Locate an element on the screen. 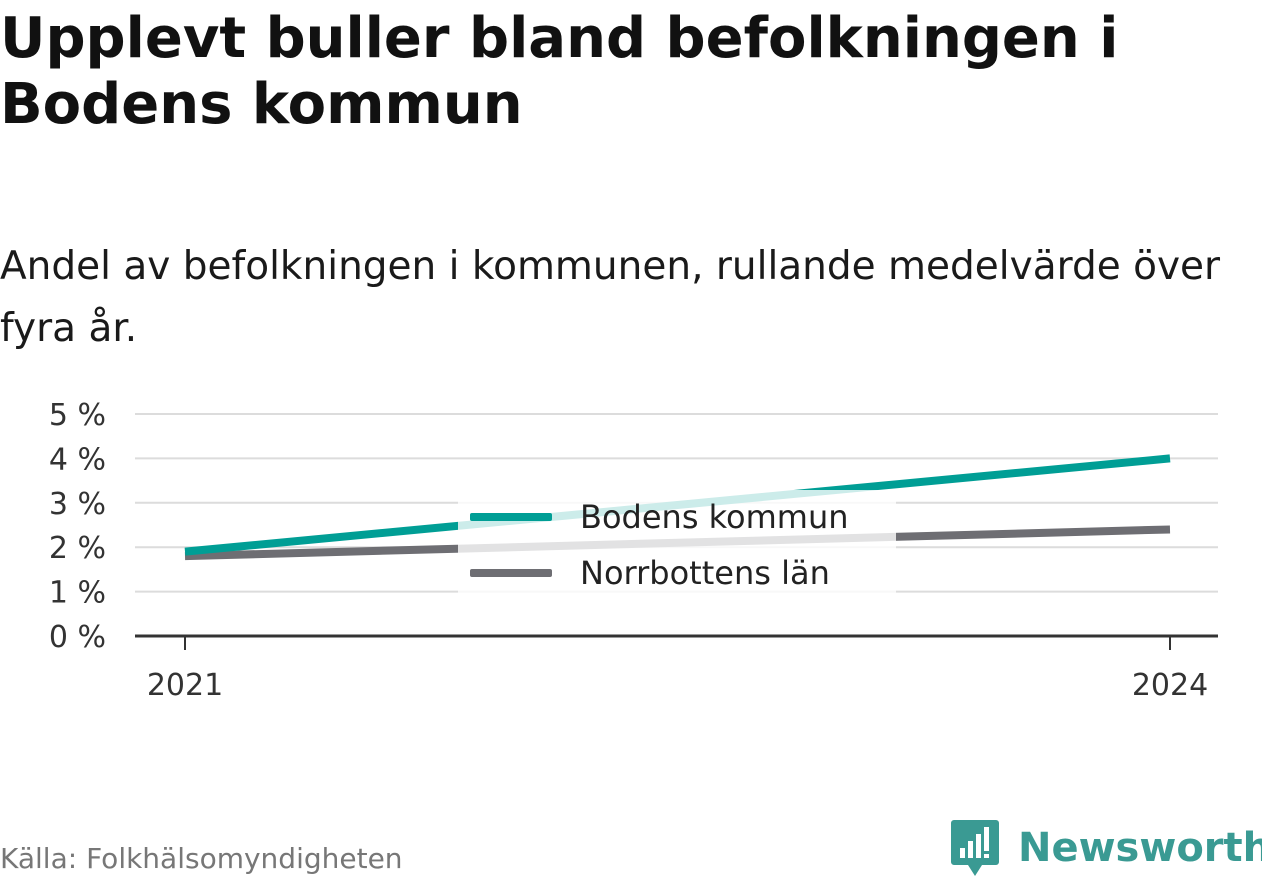  y-tick-label: 0 % is located at coordinates (77, 637).